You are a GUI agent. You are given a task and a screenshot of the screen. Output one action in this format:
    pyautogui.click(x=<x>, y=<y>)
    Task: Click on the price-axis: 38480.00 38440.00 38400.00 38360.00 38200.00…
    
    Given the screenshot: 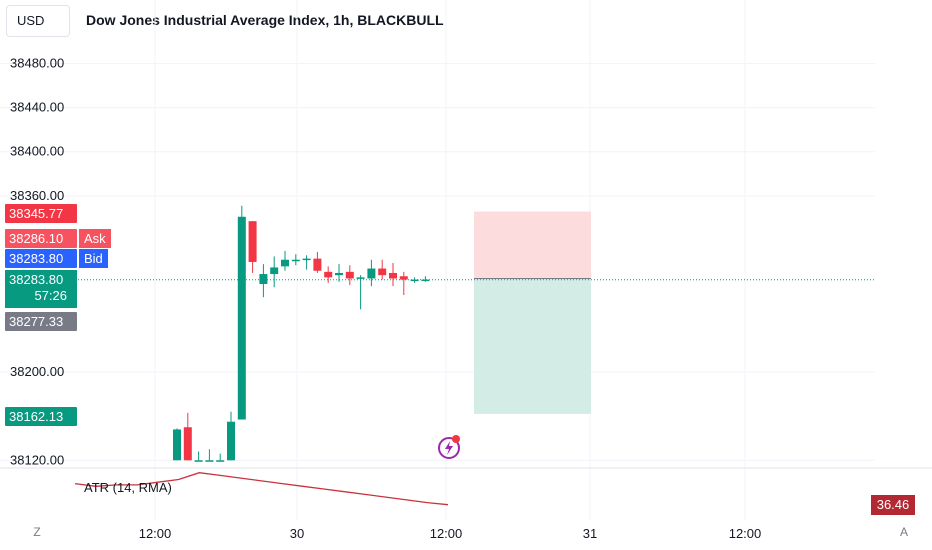 What is the action you would take?
    pyautogui.click(x=37, y=262)
    